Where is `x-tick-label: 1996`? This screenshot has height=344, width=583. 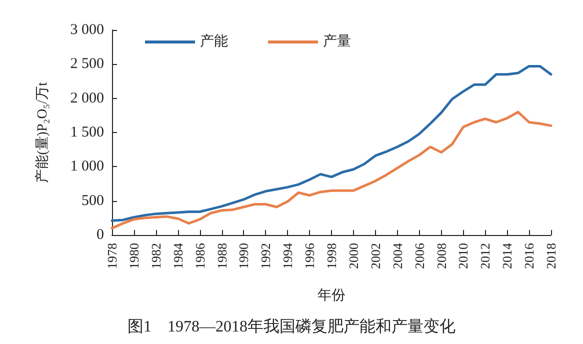 x-tick-label: 1996 is located at coordinates (310, 255).